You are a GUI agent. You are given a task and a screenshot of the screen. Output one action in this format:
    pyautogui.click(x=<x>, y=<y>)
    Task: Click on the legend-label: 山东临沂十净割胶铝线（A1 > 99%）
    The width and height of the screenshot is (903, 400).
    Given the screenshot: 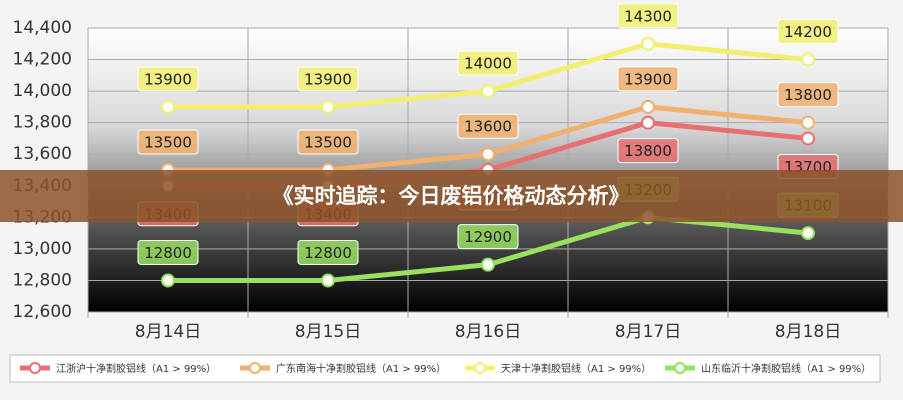 What is the action you would take?
    pyautogui.click(x=786, y=368)
    